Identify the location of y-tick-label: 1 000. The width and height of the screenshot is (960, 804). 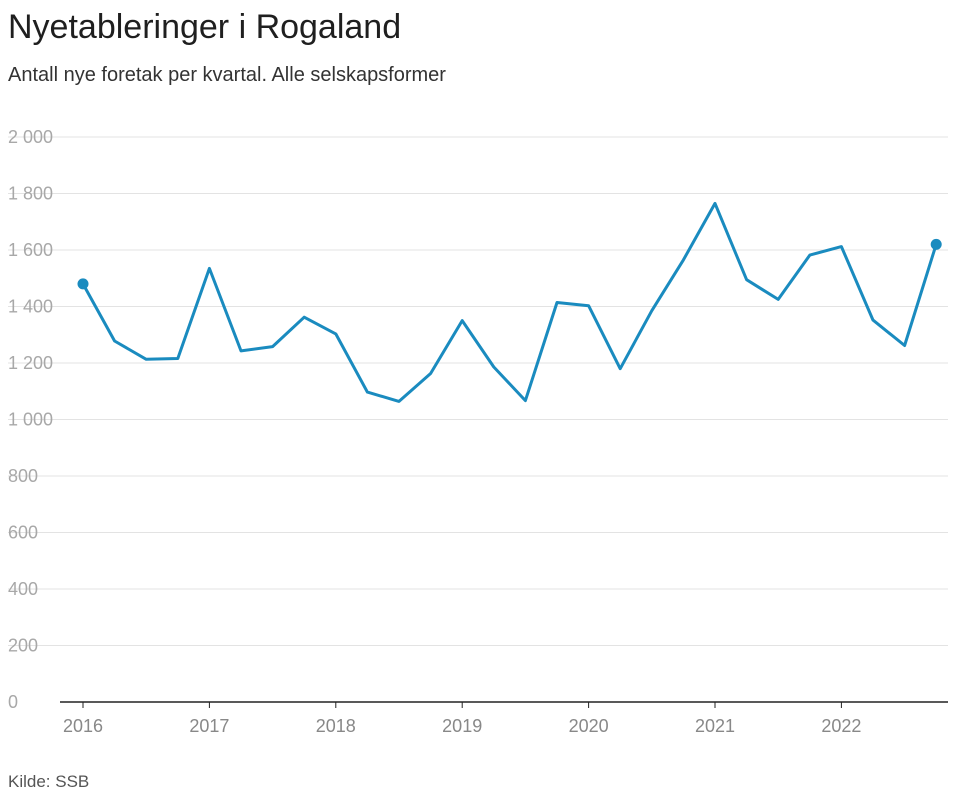
(30, 420).